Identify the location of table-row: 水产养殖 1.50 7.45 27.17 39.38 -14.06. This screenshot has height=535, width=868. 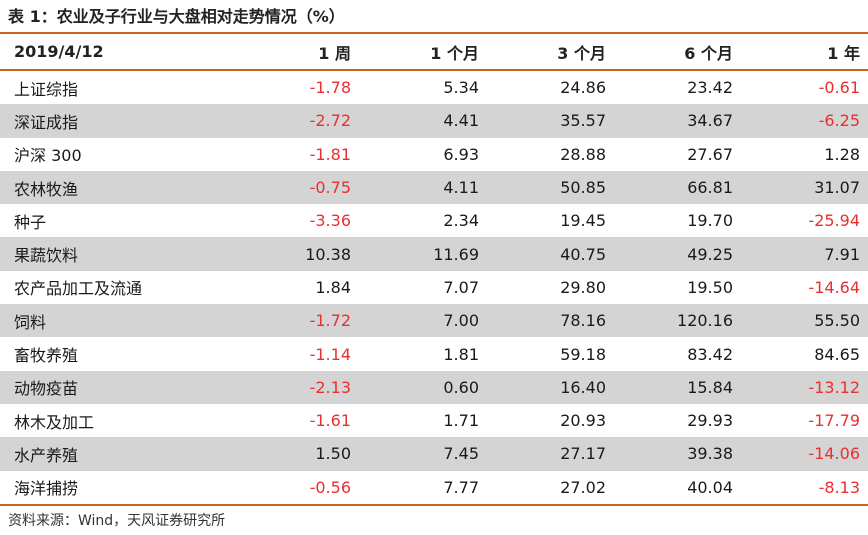
(434, 454).